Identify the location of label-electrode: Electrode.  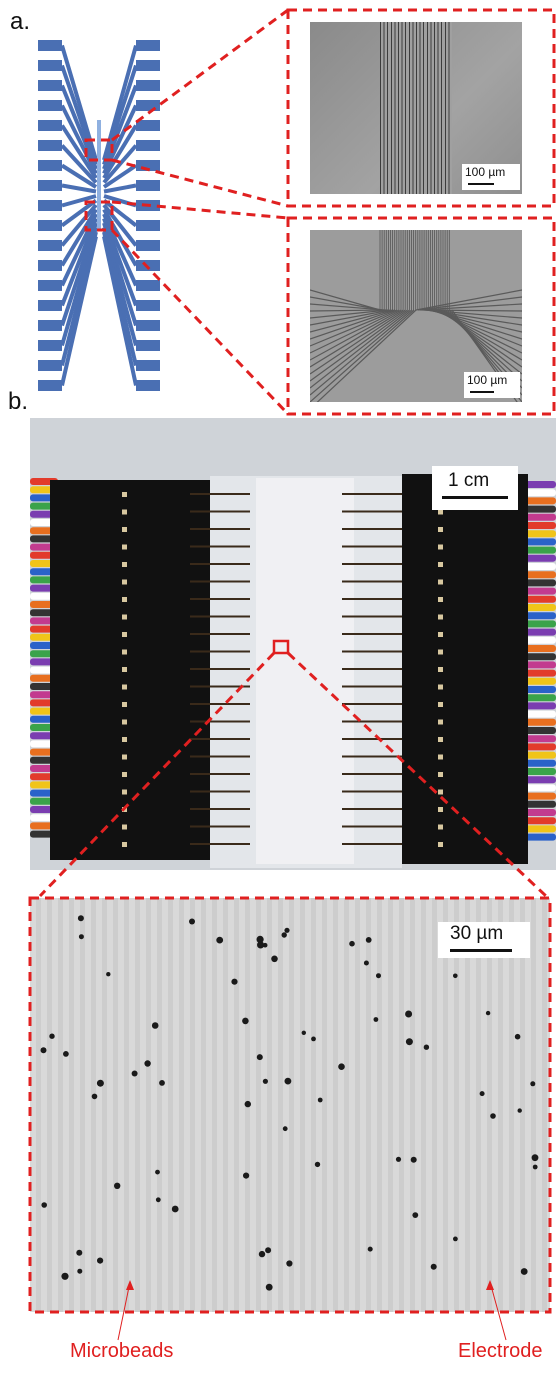
(500, 1351).